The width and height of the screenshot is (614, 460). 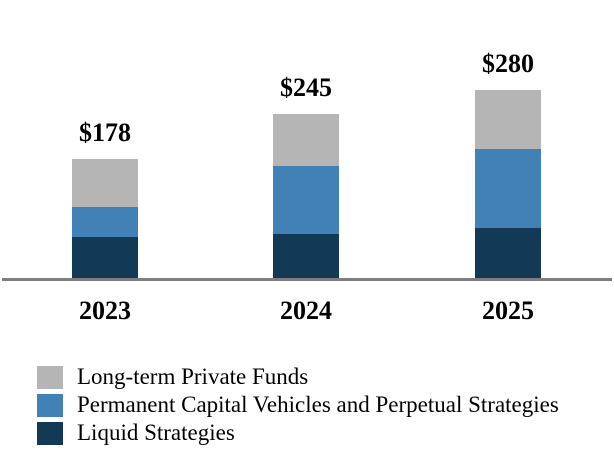 I want to click on legend-item-liquid-strategies: Liquid Strategies, so click(x=298, y=433).